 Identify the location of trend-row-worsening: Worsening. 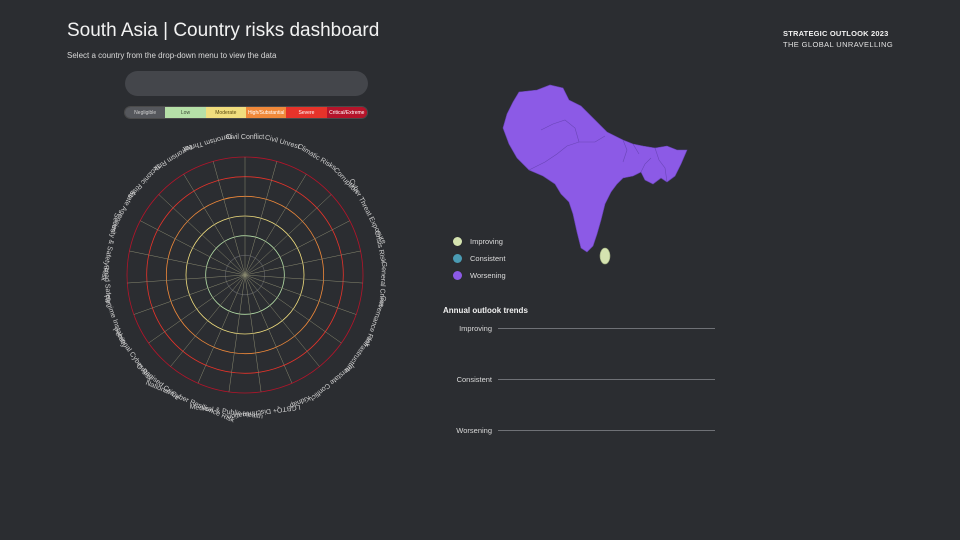
(577, 430).